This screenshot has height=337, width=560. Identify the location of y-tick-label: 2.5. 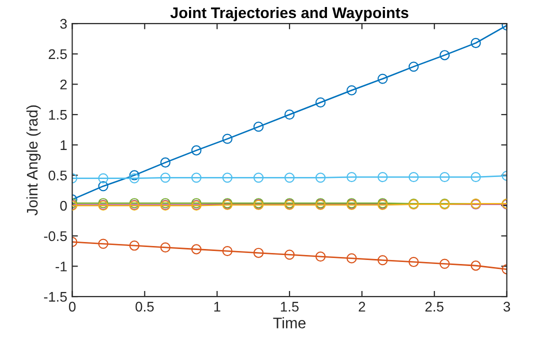
(57, 54).